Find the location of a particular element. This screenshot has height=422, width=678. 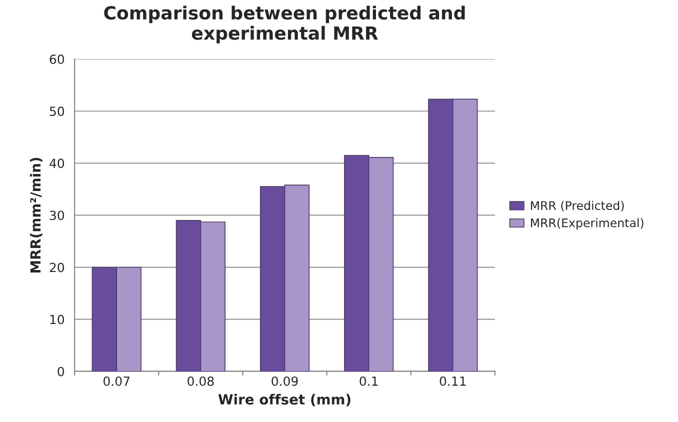

x-tick-label: 0.07 is located at coordinates (117, 381).